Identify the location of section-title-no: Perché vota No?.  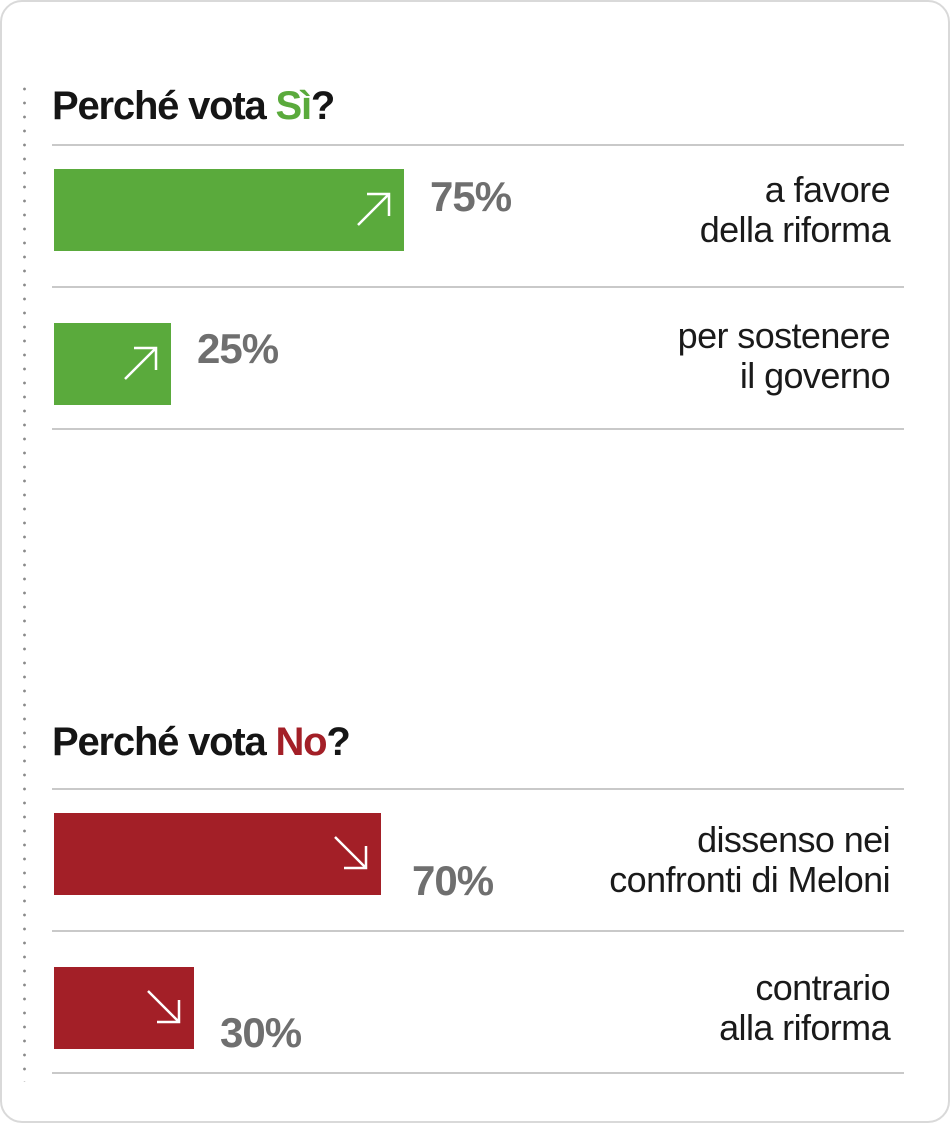
(201, 742).